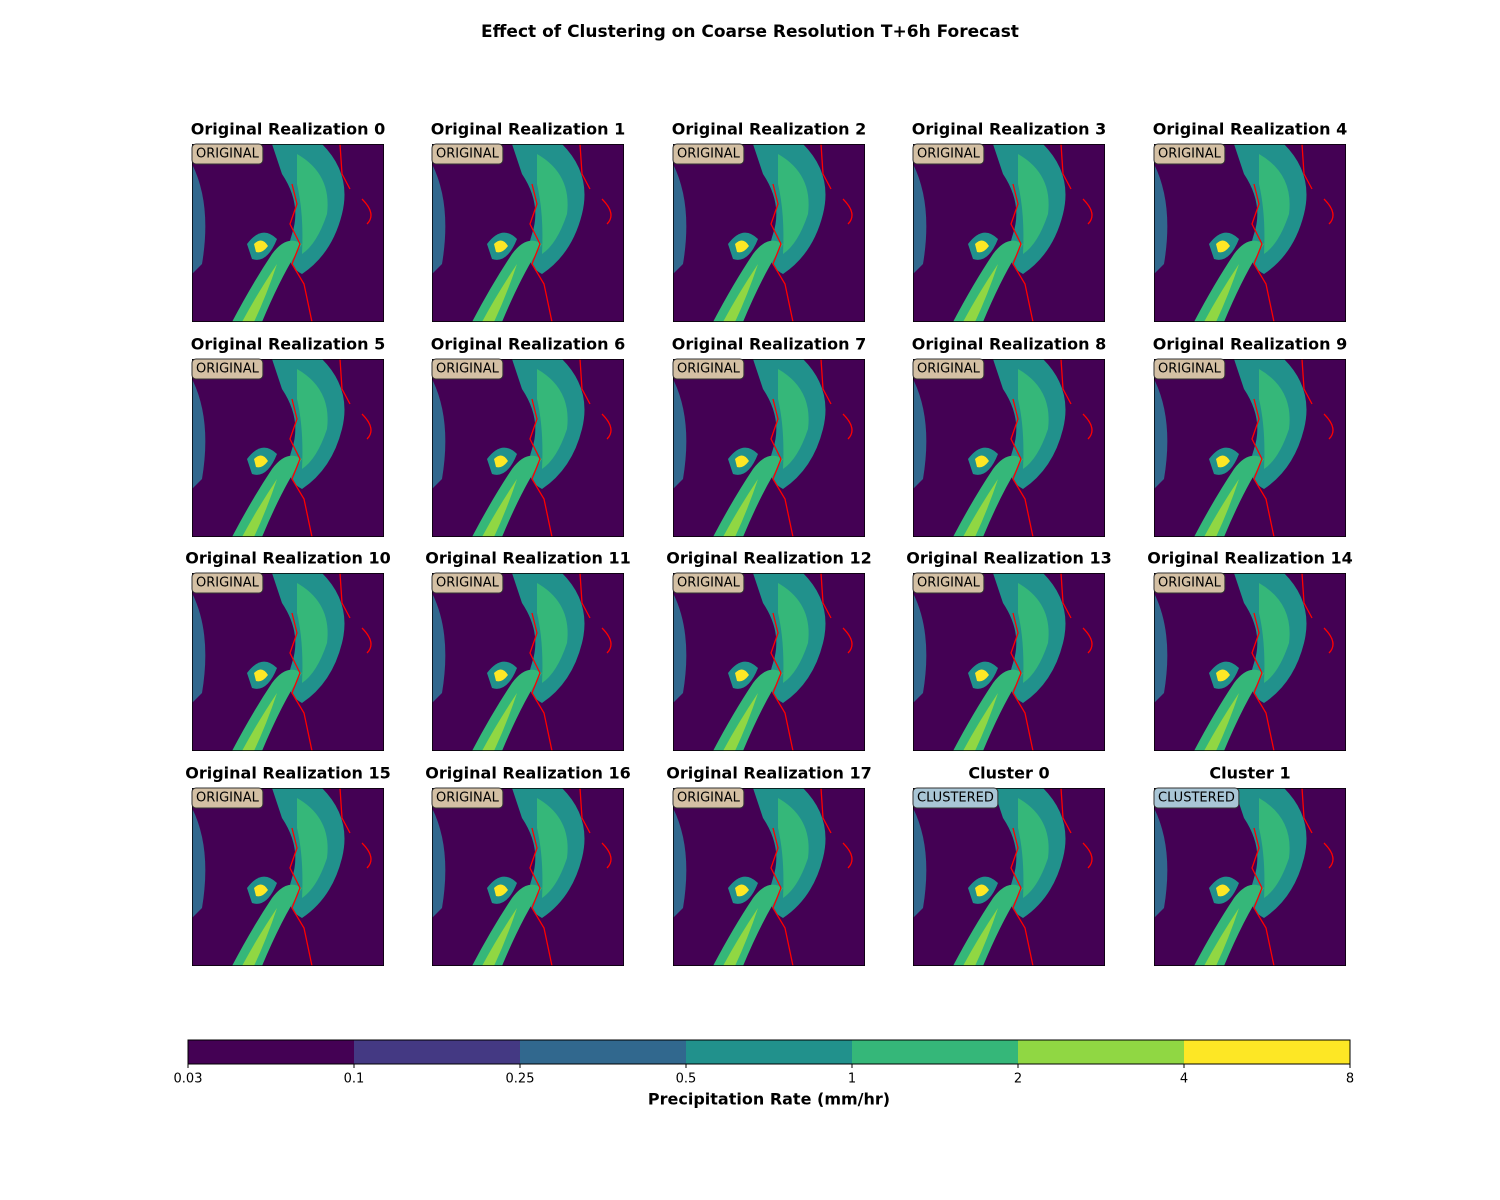 Image resolution: width=1500 pixels, height=1200 pixels. Describe the element at coordinates (520, 1079) in the screenshot. I see `colorbar-tick-label: 0.25` at that location.